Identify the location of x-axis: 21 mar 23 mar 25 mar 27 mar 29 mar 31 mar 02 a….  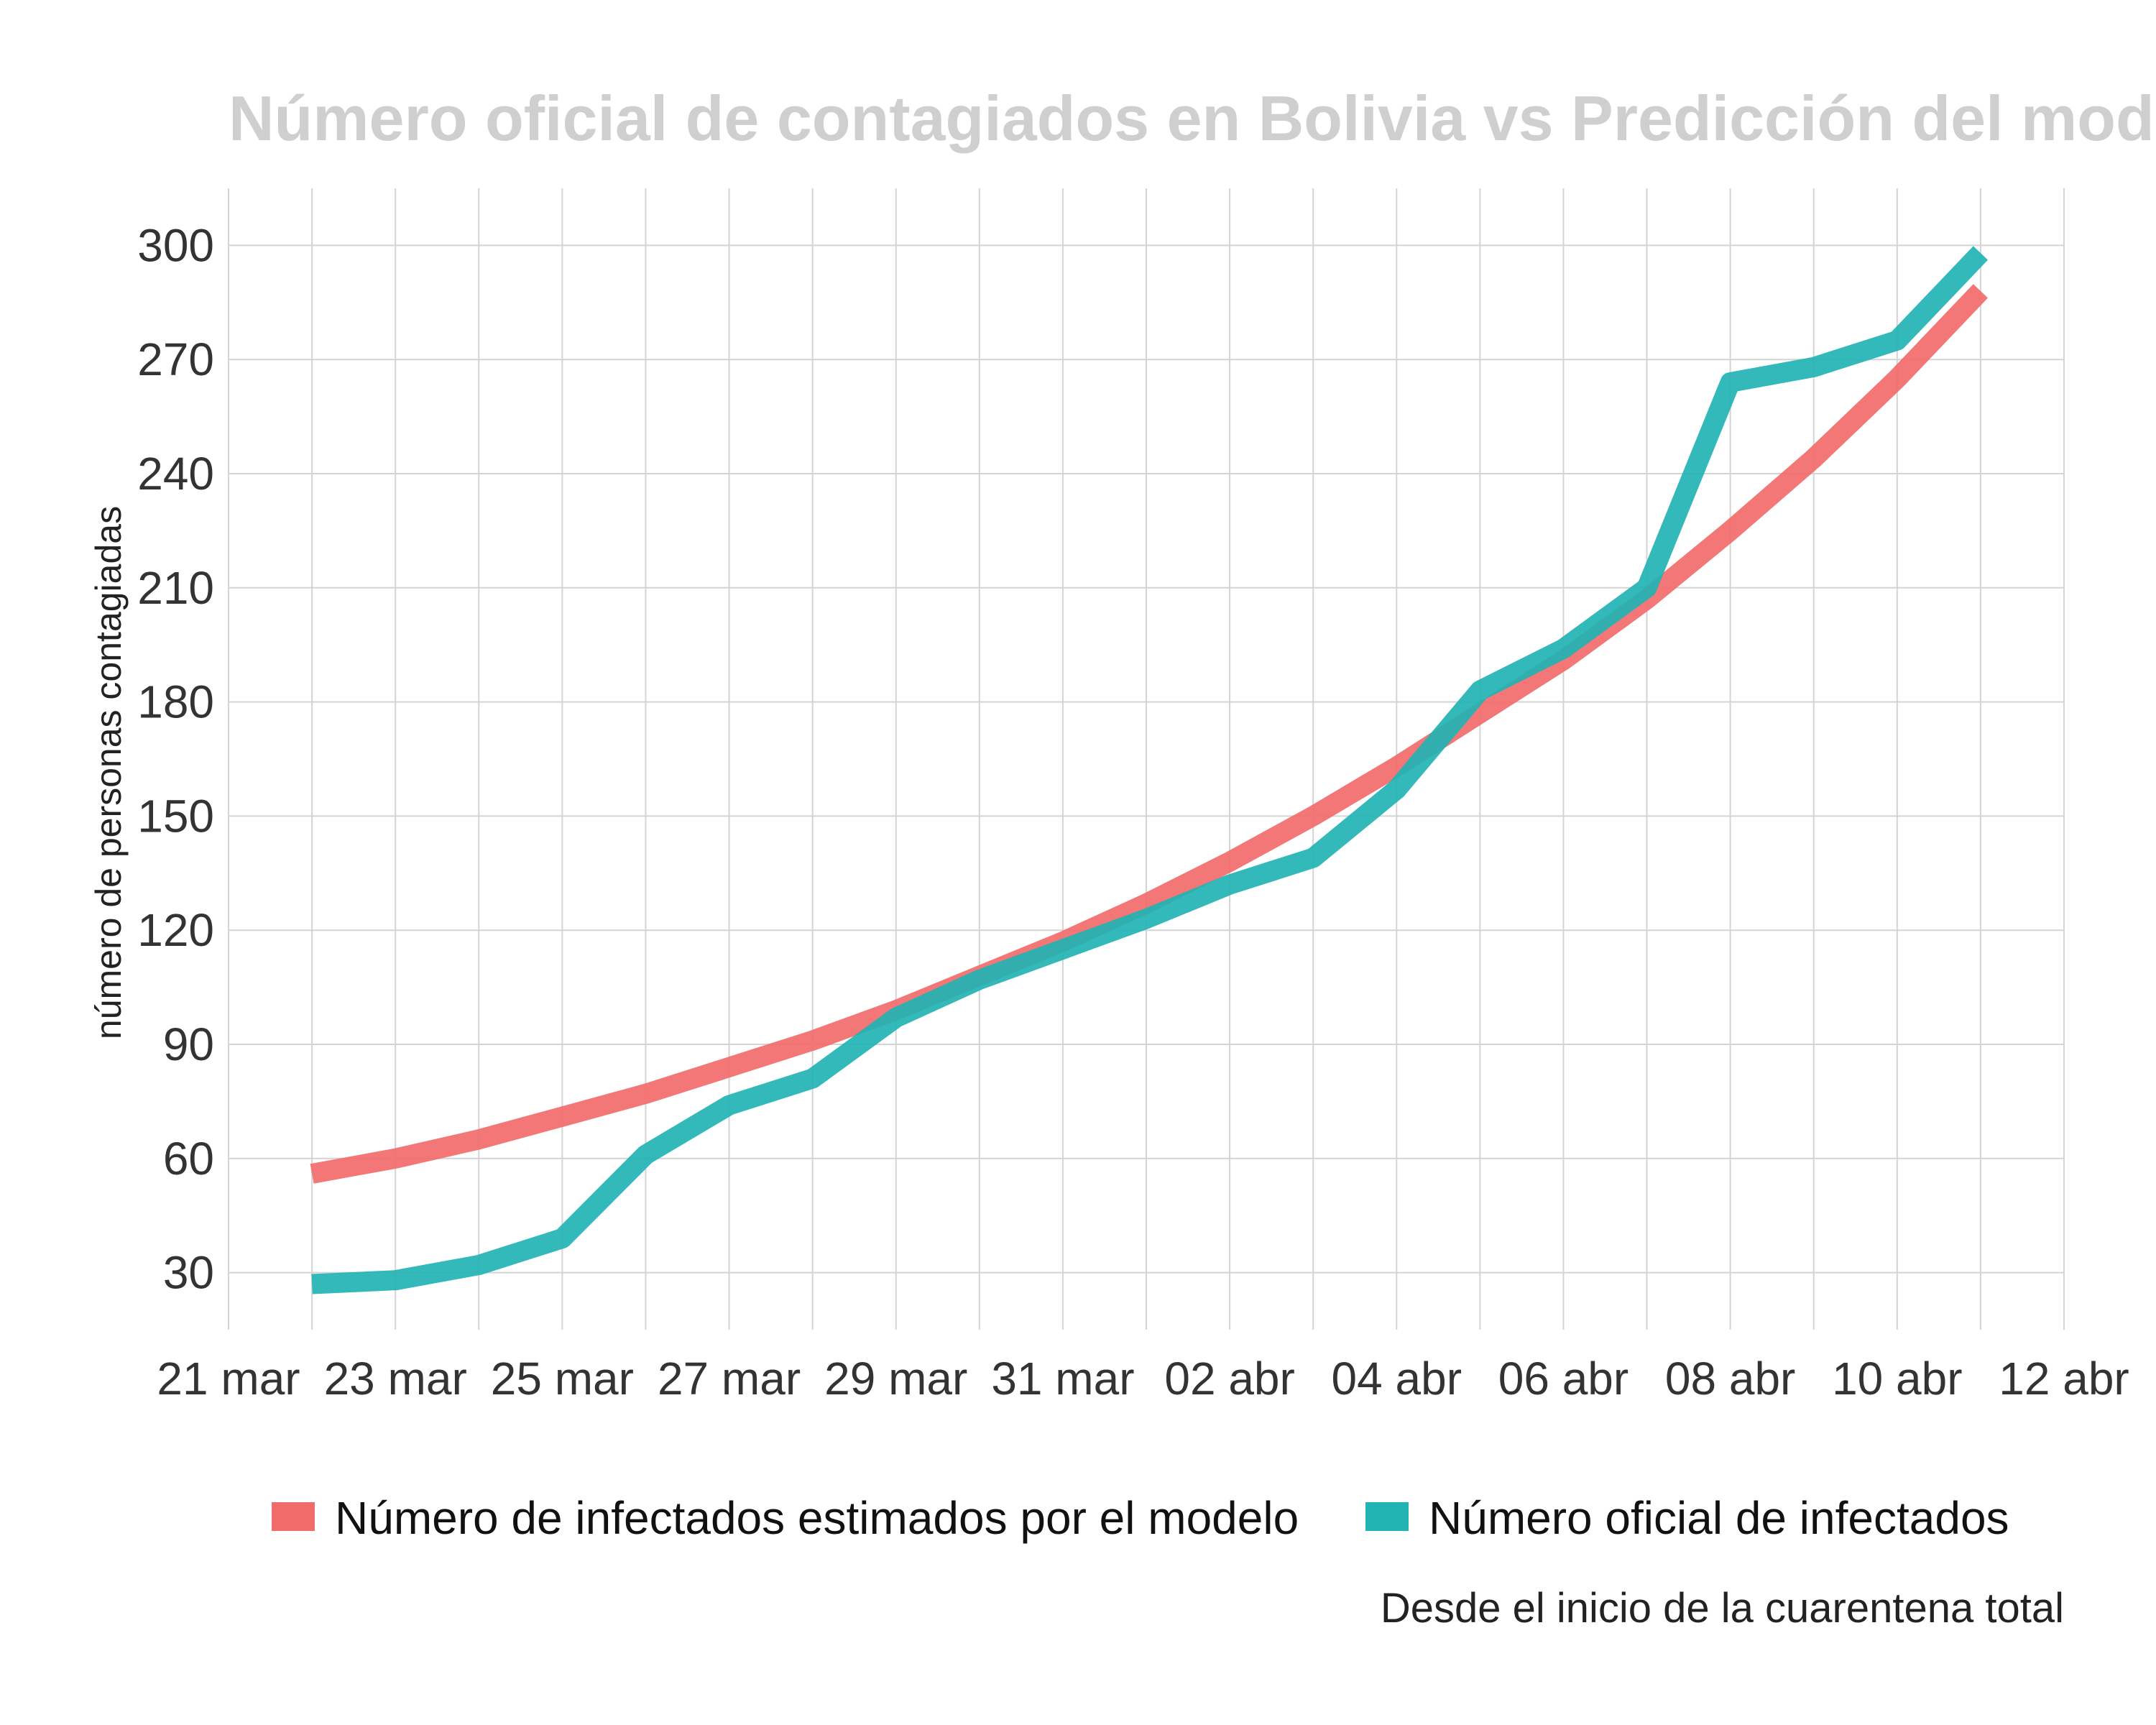
(1143, 1378).